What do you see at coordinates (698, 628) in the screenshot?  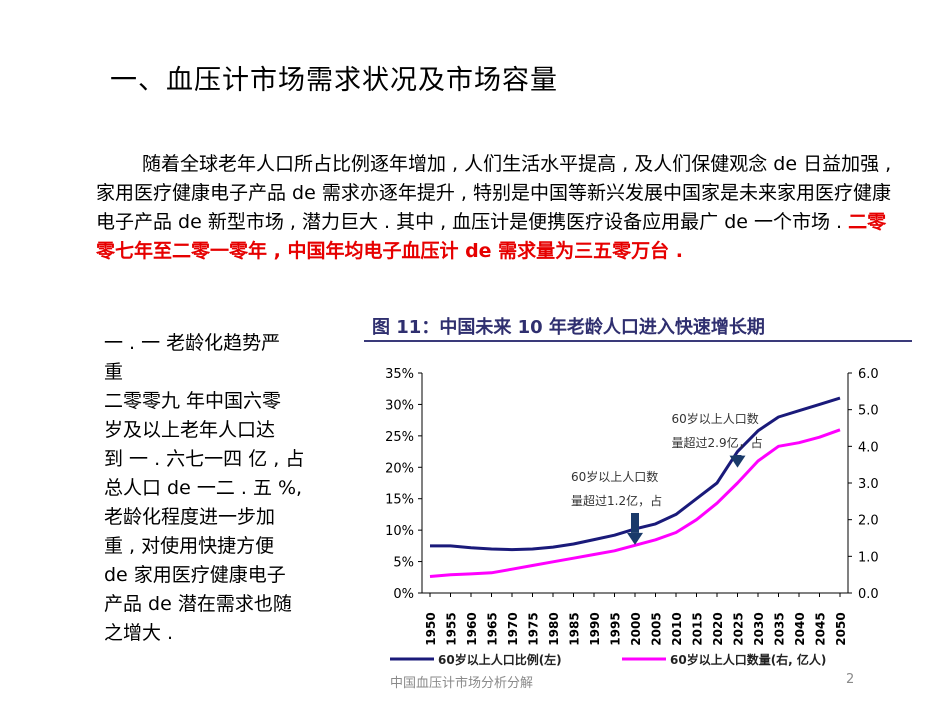 I see `x-tick-label: 2015` at bounding box center [698, 628].